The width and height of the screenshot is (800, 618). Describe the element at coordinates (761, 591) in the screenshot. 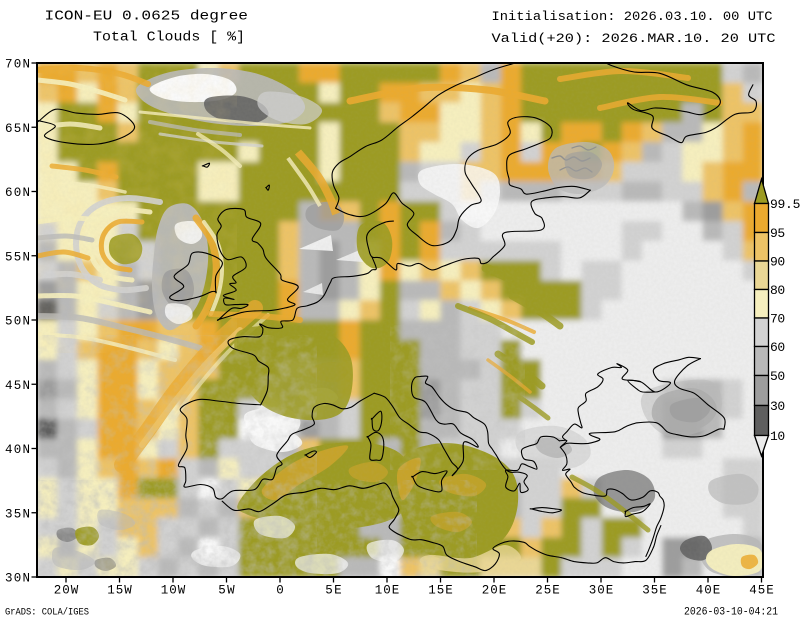

I see `svg-text: 45E` at that location.